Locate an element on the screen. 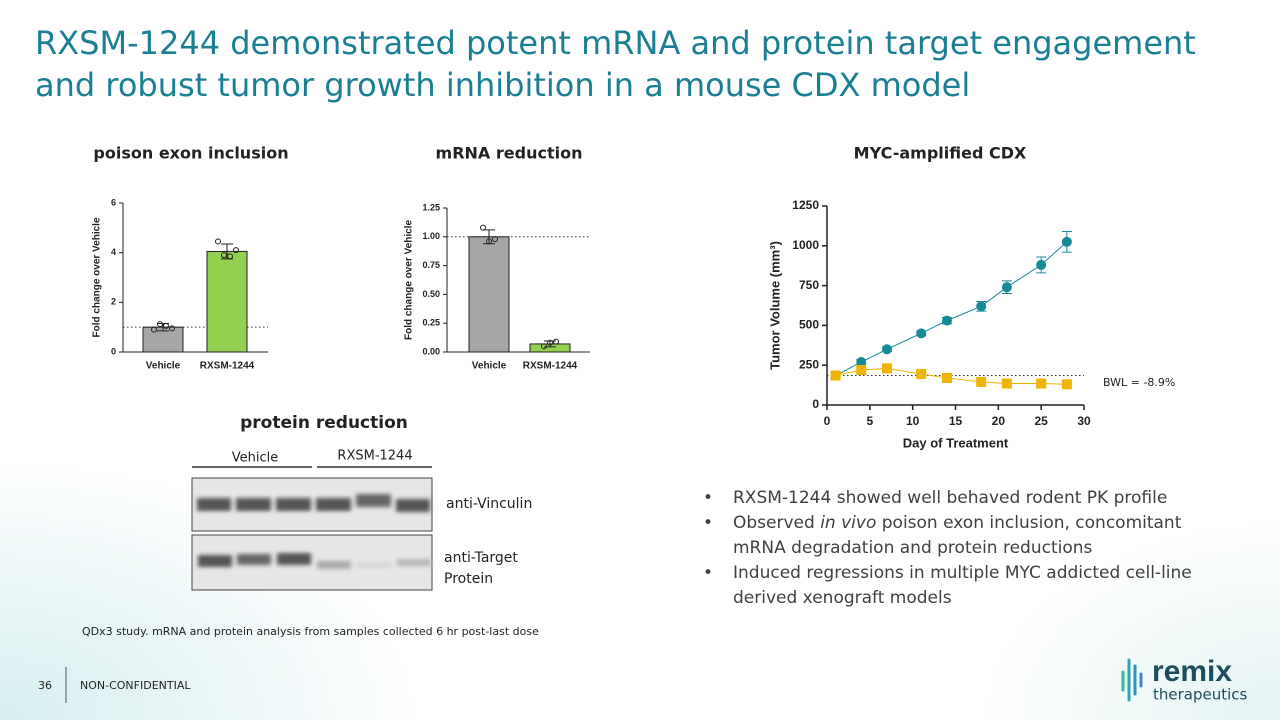 This screenshot has width=1280, height=720. blot-image is located at coordinates (312, 534).